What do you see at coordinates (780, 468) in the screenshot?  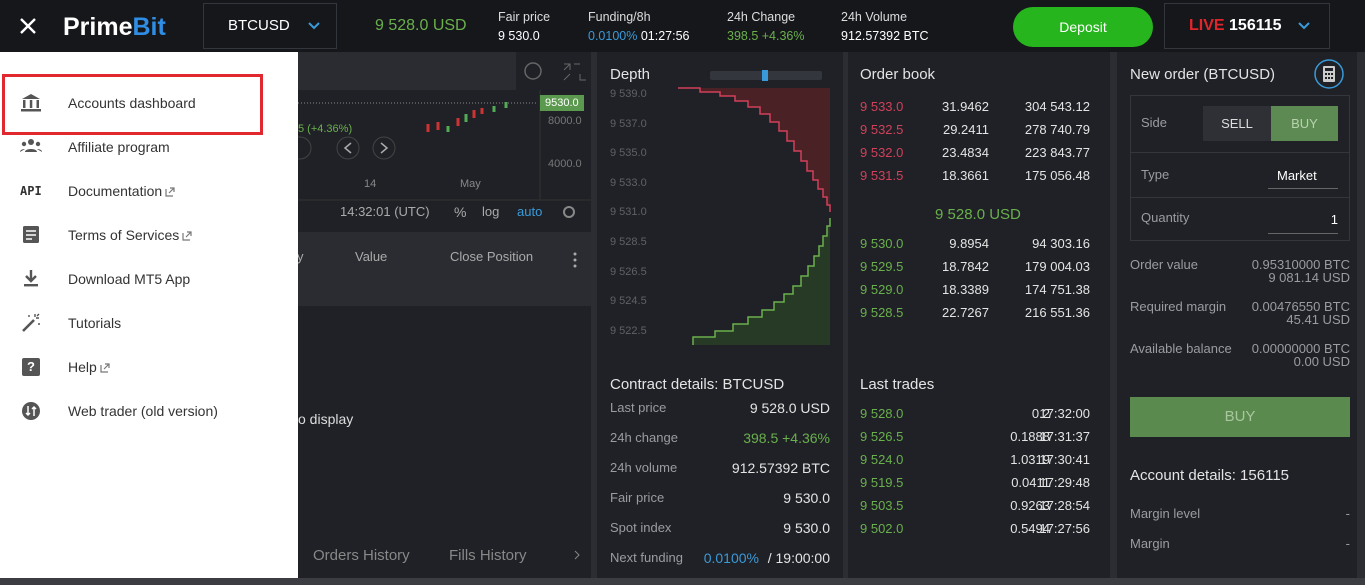 I see `detail-value: 912.57392 BTC` at bounding box center [780, 468].